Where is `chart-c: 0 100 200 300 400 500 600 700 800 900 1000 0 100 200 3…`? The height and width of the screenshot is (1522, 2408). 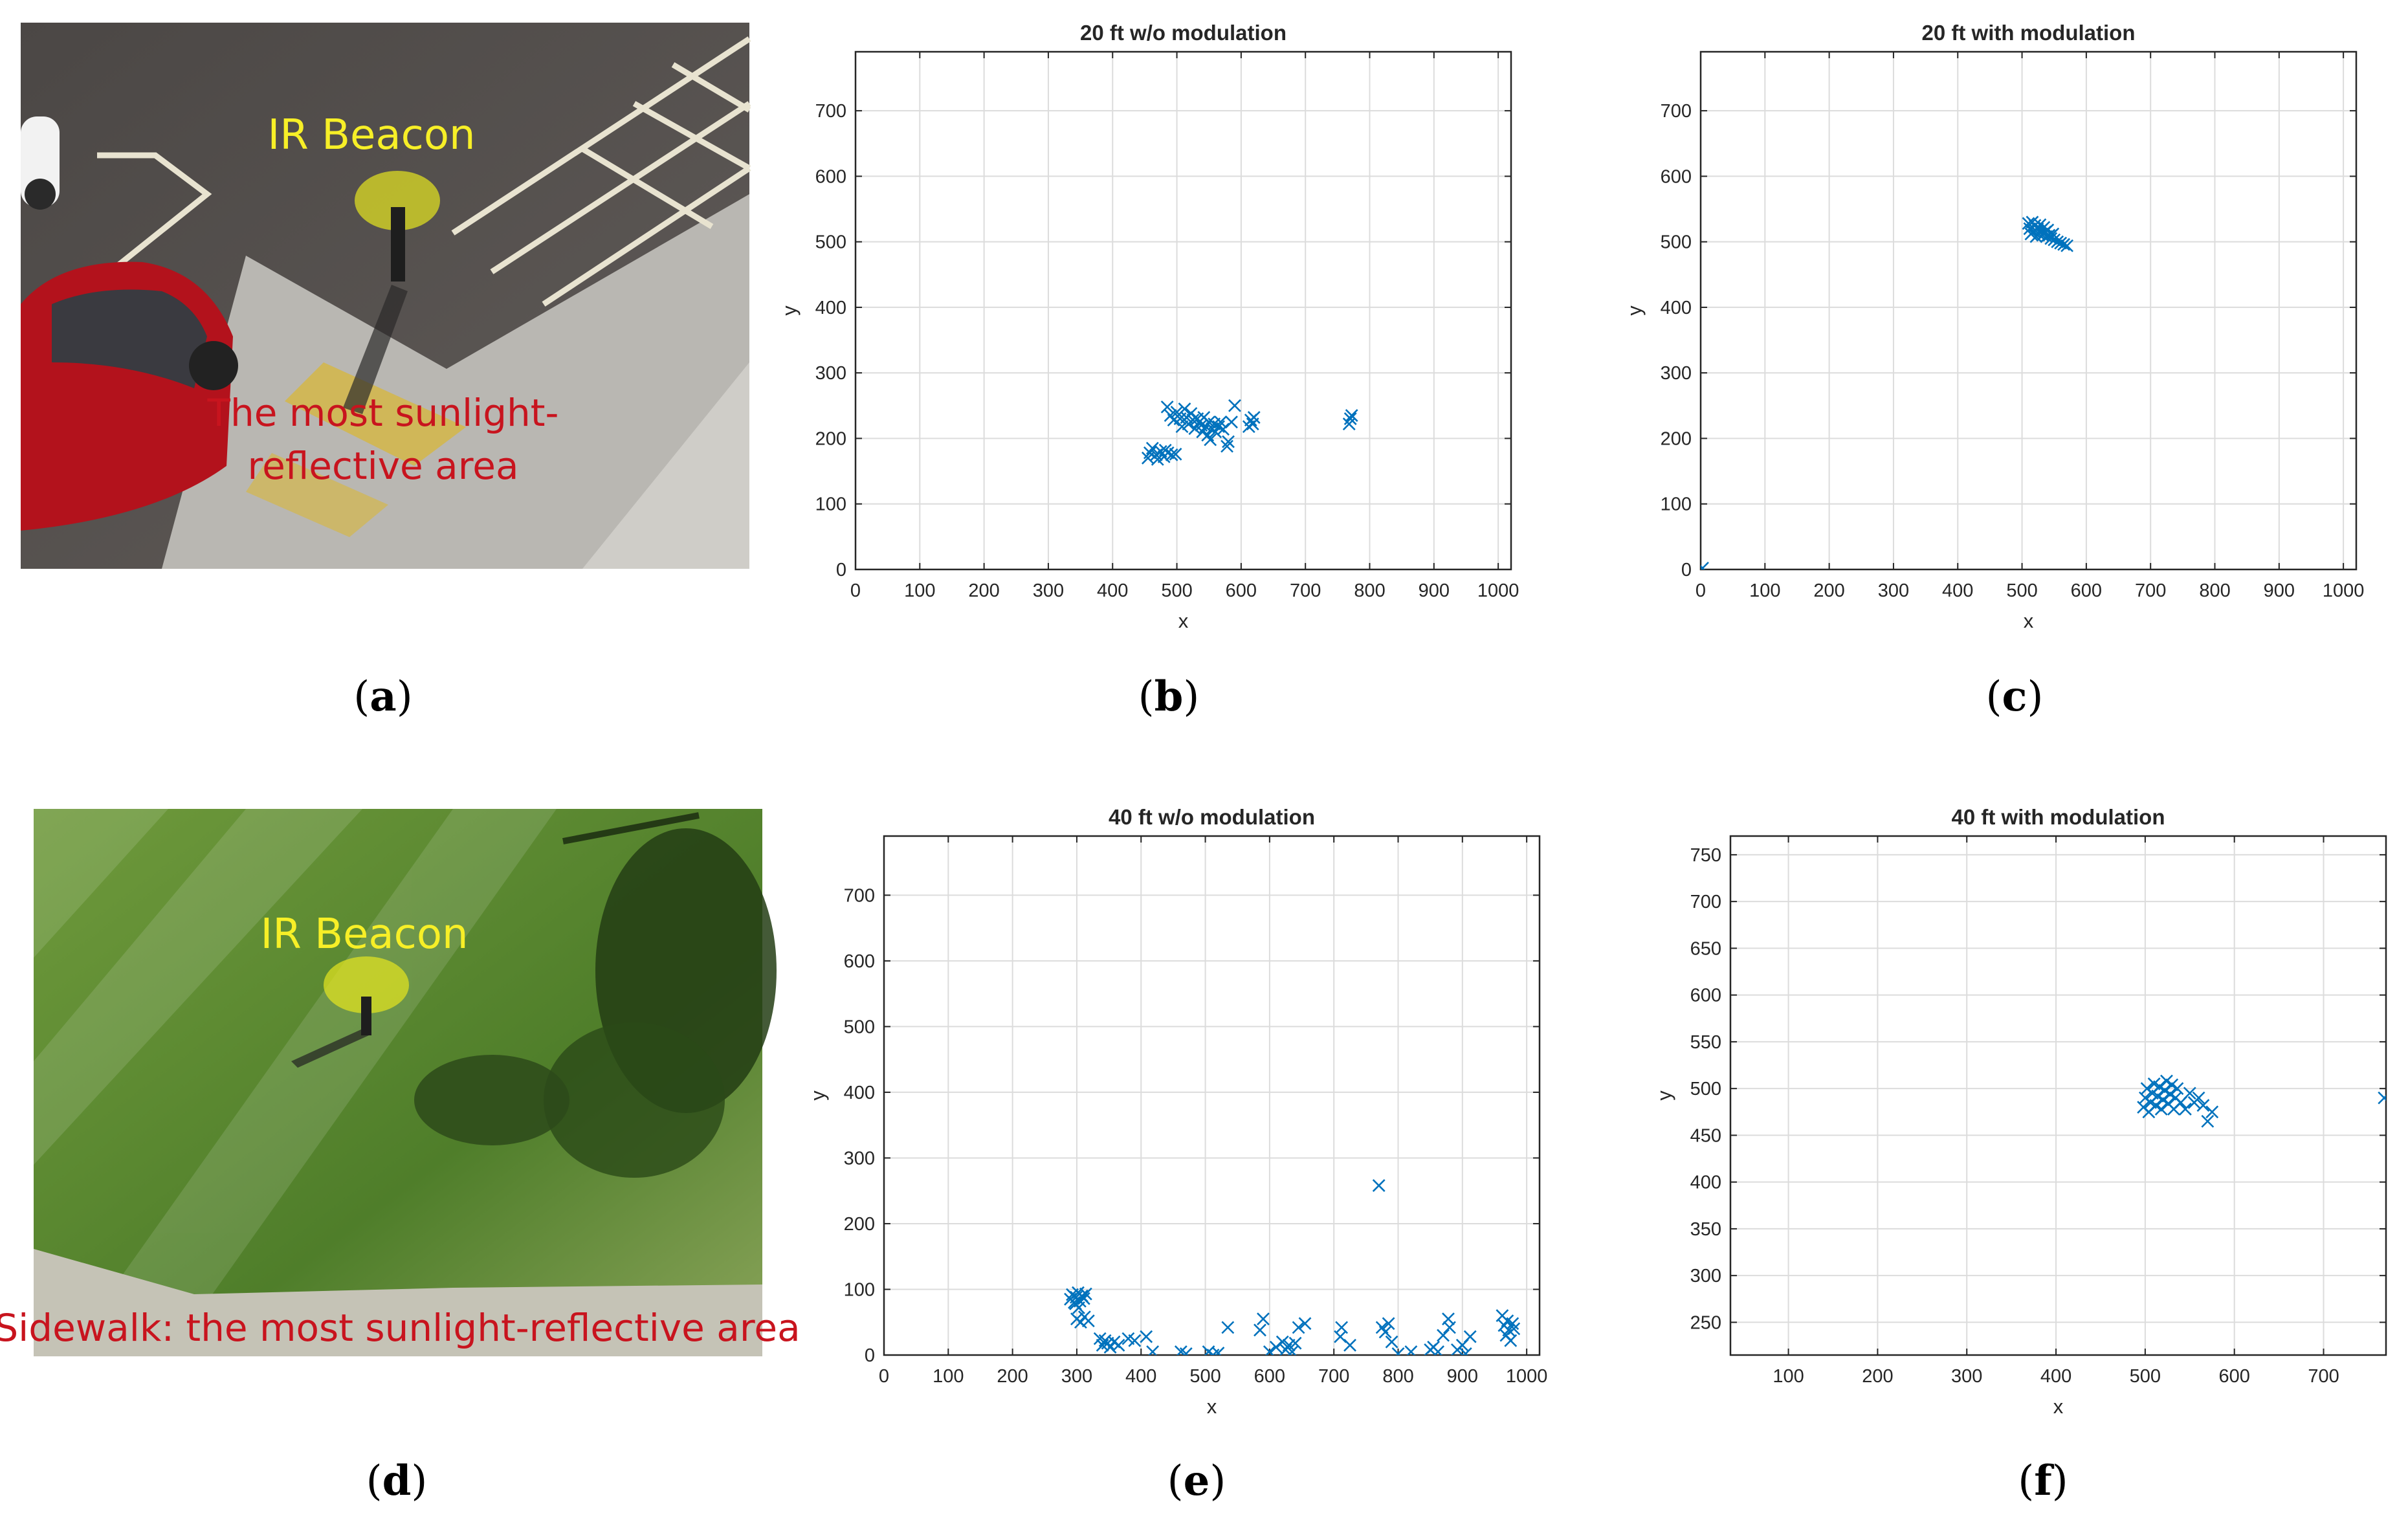 chart-c: 0 100 200 300 400 500 600 700 800 900 1000 0 100 200 3… is located at coordinates (1993, 326).